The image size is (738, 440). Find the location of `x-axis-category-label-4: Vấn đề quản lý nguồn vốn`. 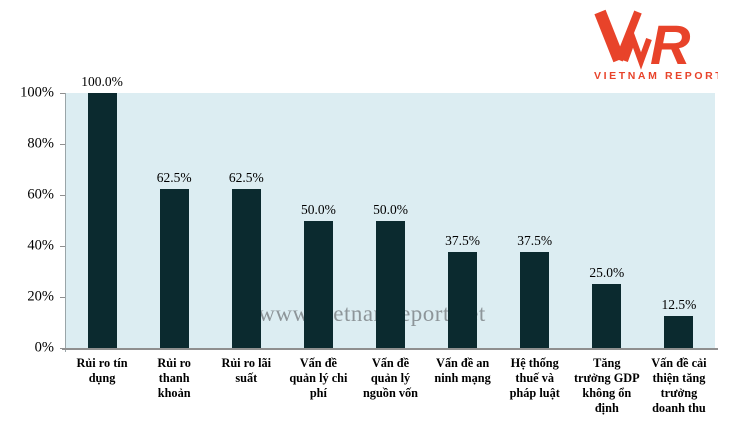

x-axis-category-label-4: Vấn đề quản lý nguồn vốn is located at coordinates (390, 378).